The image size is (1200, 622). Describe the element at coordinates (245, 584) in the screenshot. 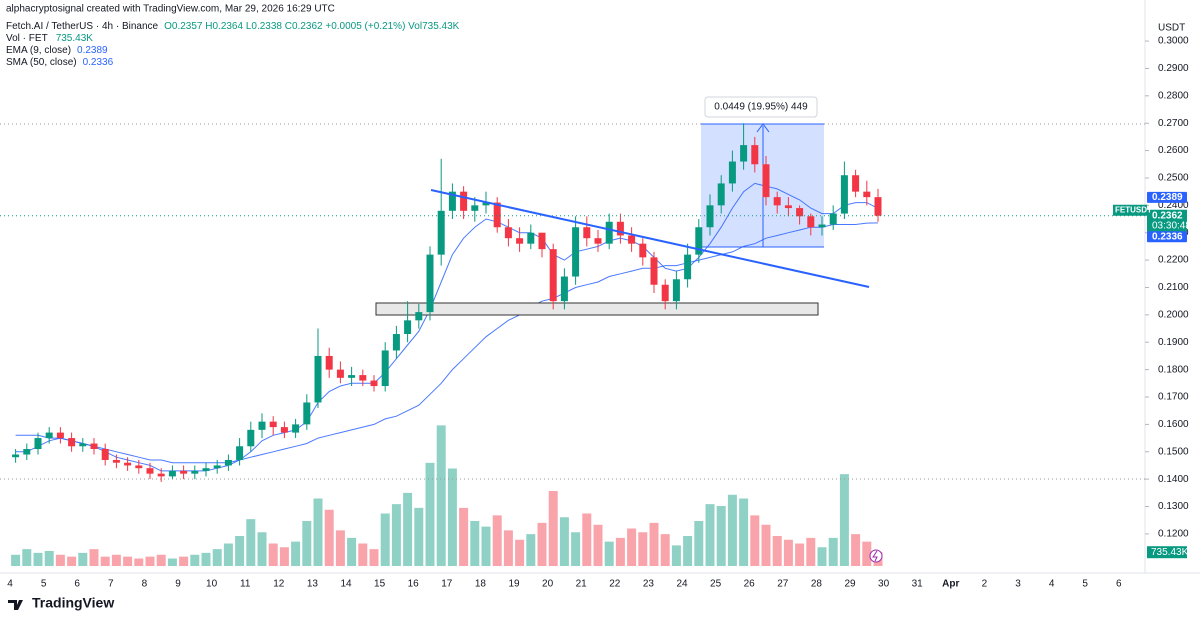

I see `x-tick-label: 11` at that location.